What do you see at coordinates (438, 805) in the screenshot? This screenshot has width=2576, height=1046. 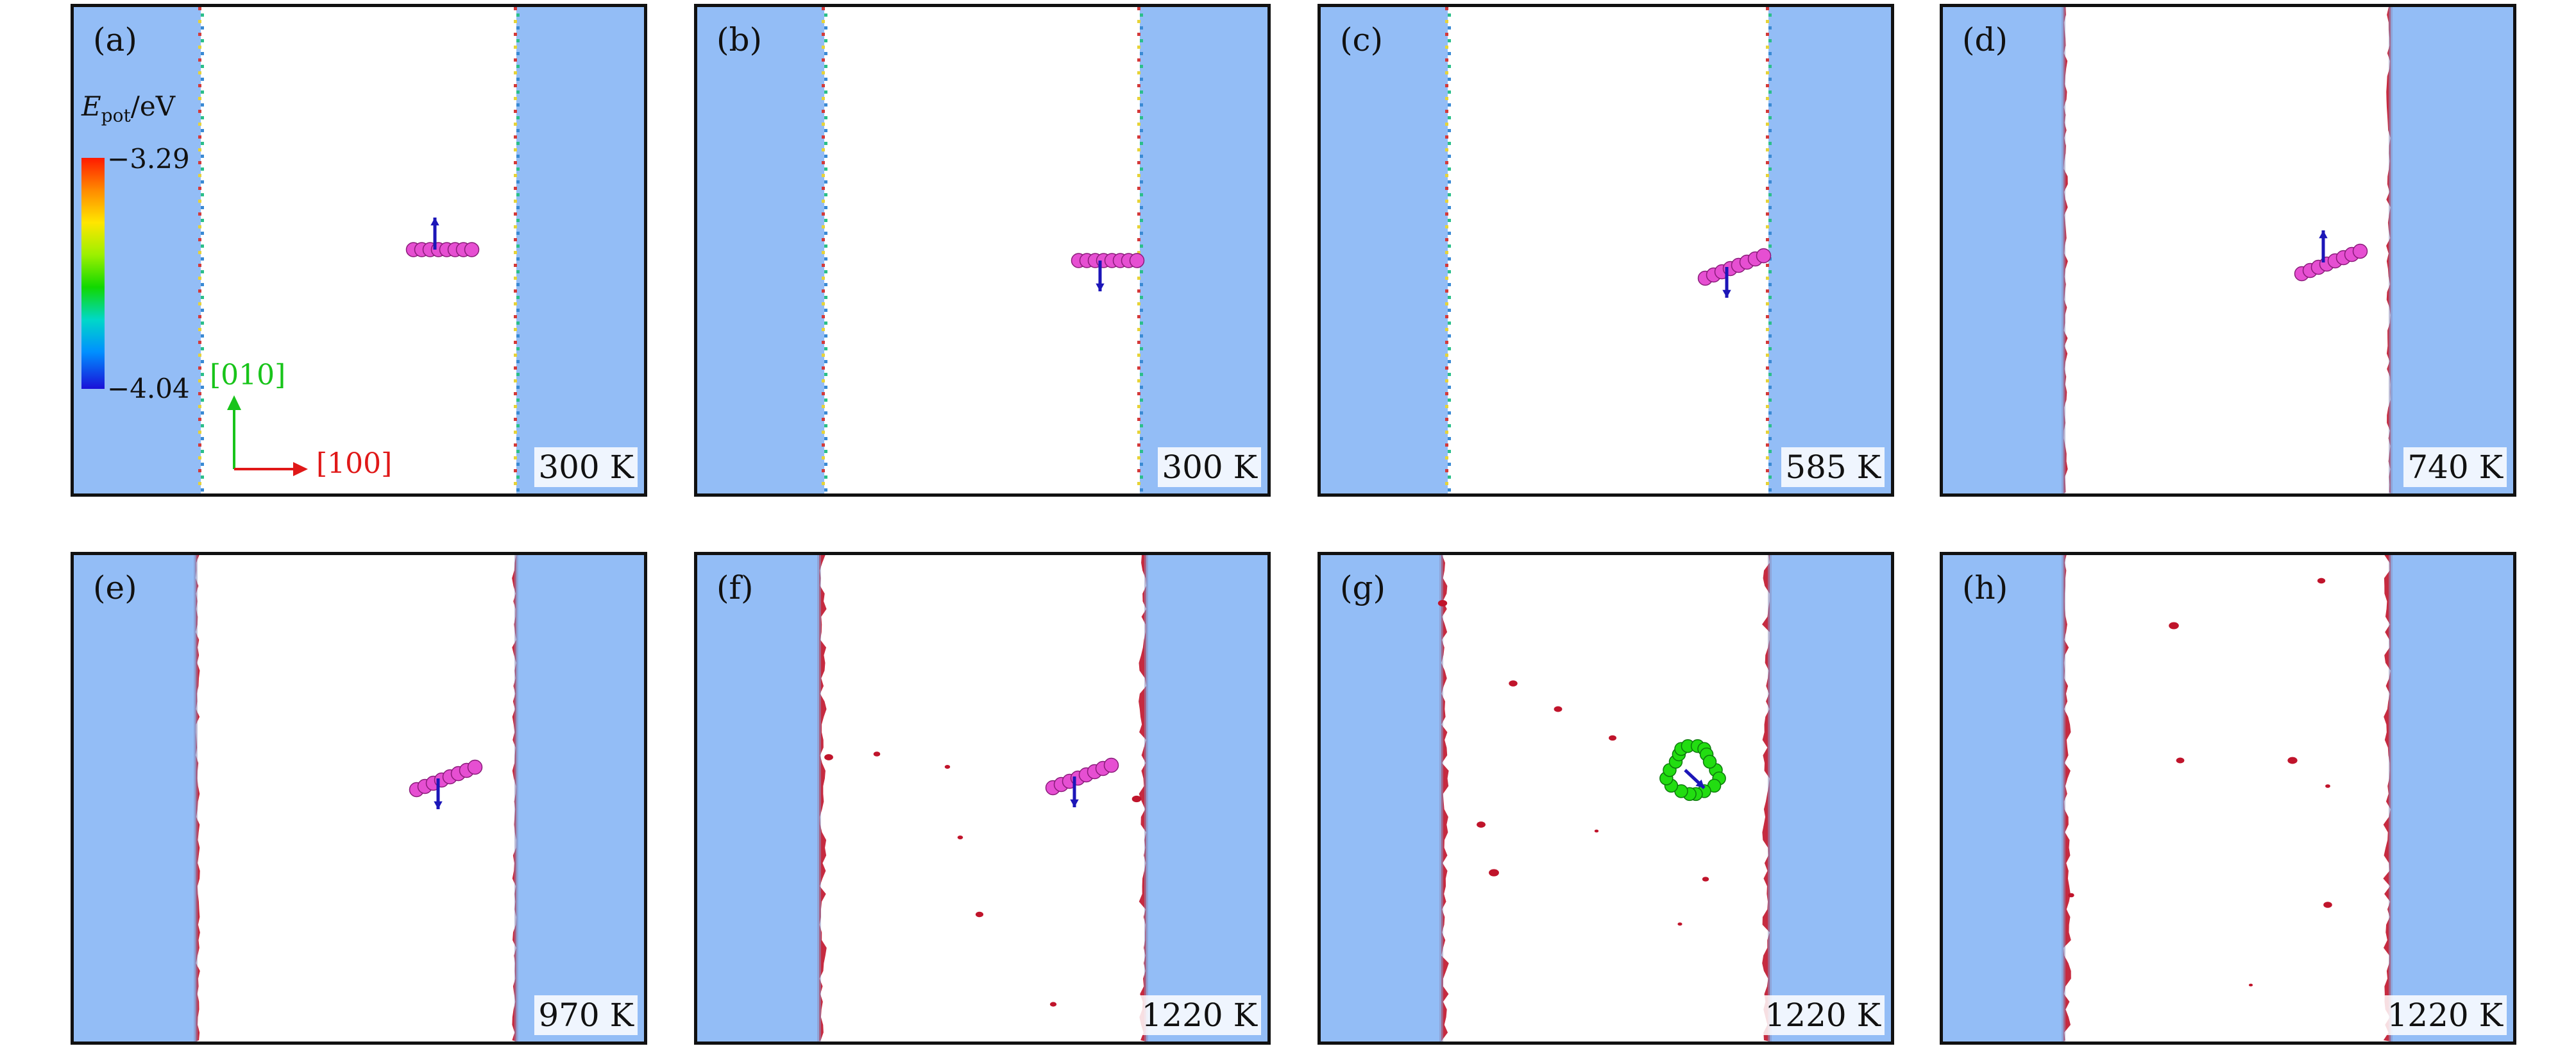 I see `direction-arrowhead` at bounding box center [438, 805].